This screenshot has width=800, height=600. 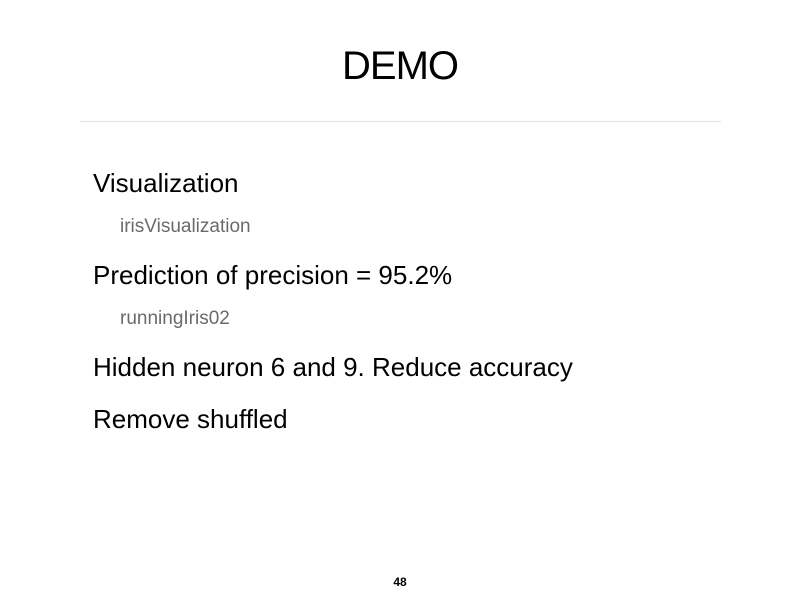 What do you see at coordinates (166, 183) in the screenshot?
I see `bullet-visualization: Visualization` at bounding box center [166, 183].